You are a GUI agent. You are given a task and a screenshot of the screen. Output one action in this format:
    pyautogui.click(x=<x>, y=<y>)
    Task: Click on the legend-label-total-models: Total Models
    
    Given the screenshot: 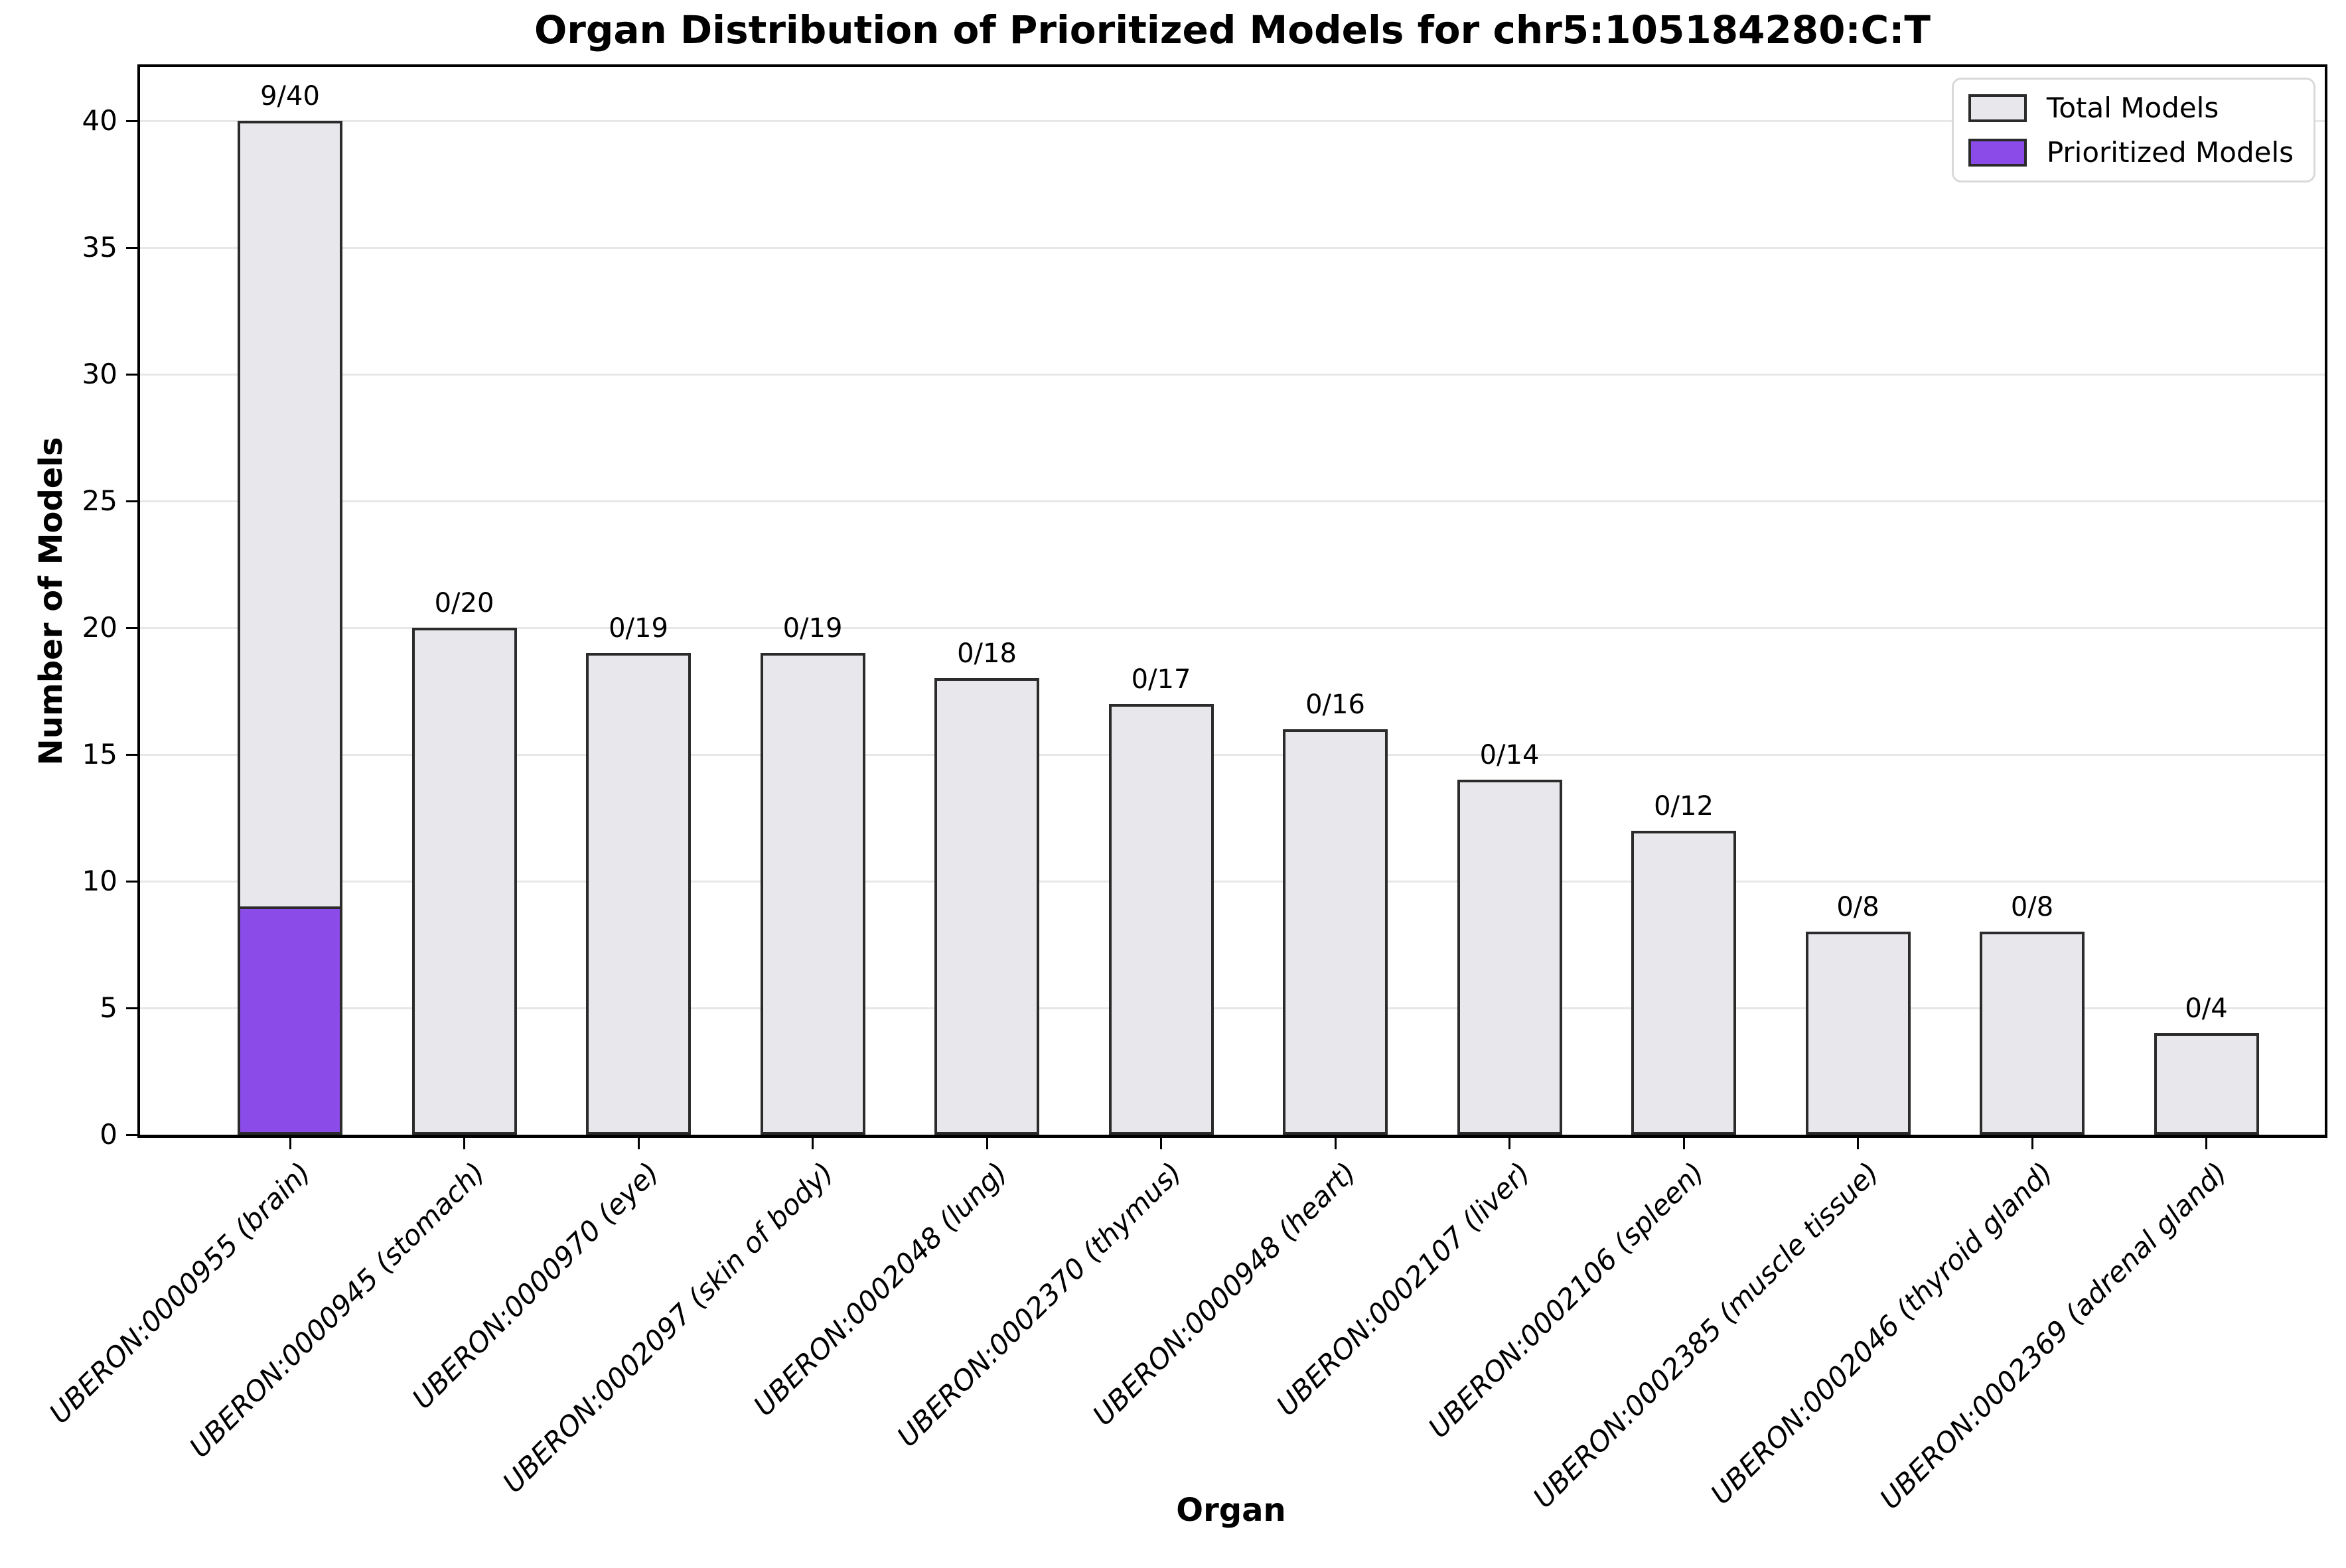 What is the action you would take?
    pyautogui.click(x=2132, y=108)
    